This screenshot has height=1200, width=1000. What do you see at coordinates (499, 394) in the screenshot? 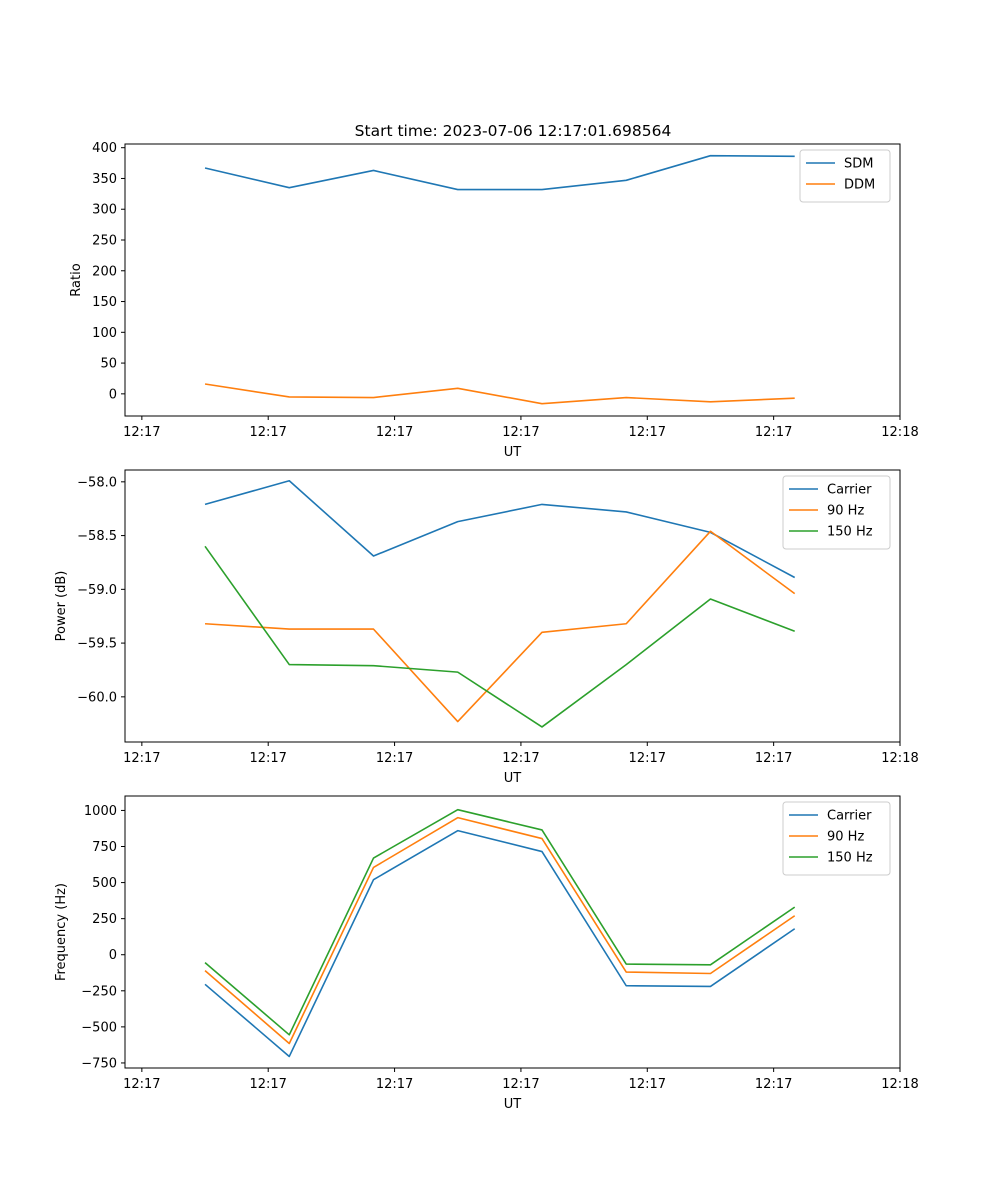
I see `series-line-ddm` at bounding box center [499, 394].